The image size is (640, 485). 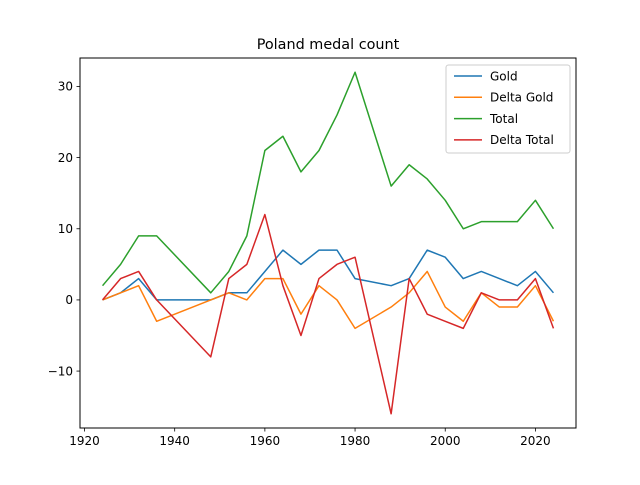 I want to click on x-tick-label: 2000, so click(x=445, y=441).